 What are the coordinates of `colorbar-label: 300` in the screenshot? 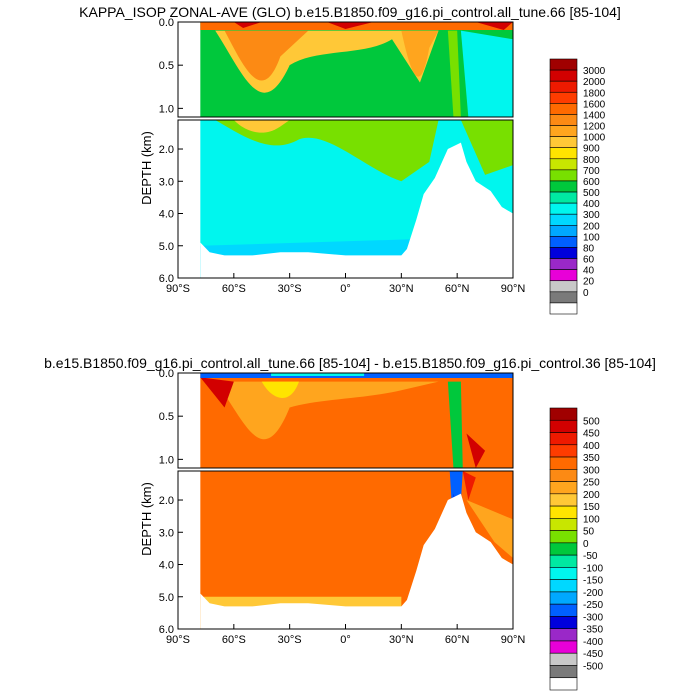 It's located at (591, 215).